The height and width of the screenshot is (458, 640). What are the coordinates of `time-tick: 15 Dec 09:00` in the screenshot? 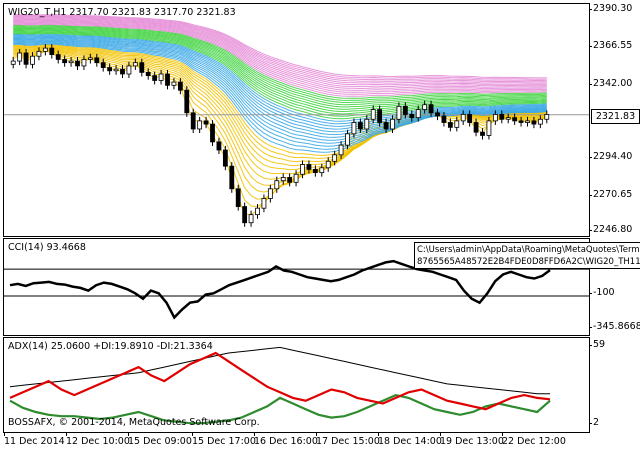 It's located at (160, 440).